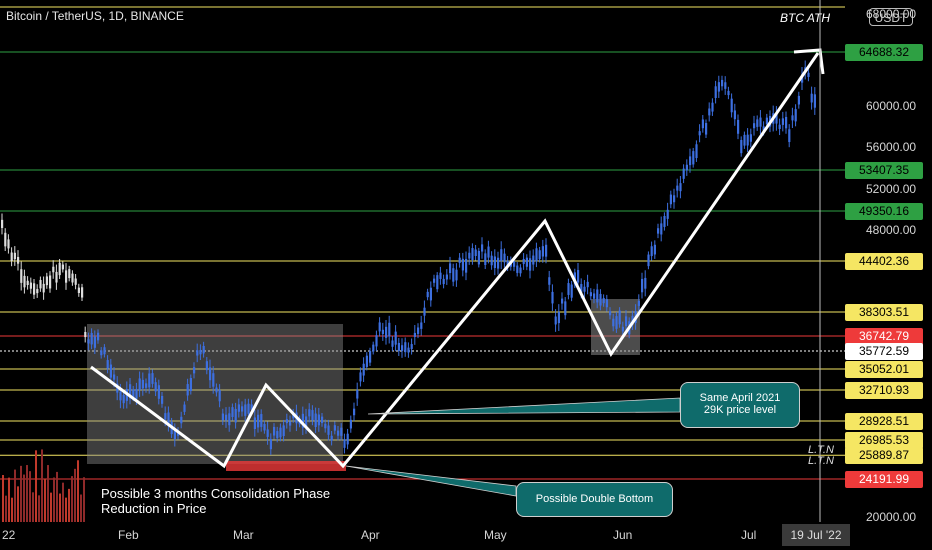 Image resolution: width=932 pixels, height=550 pixels. I want to click on price-tick: 48000.00, so click(891, 230).